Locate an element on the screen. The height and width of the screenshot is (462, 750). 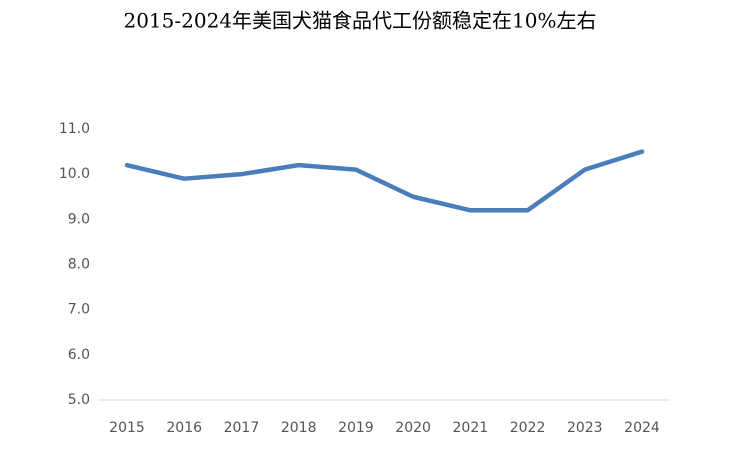
x-tick-label: 2020 is located at coordinates (413, 428).